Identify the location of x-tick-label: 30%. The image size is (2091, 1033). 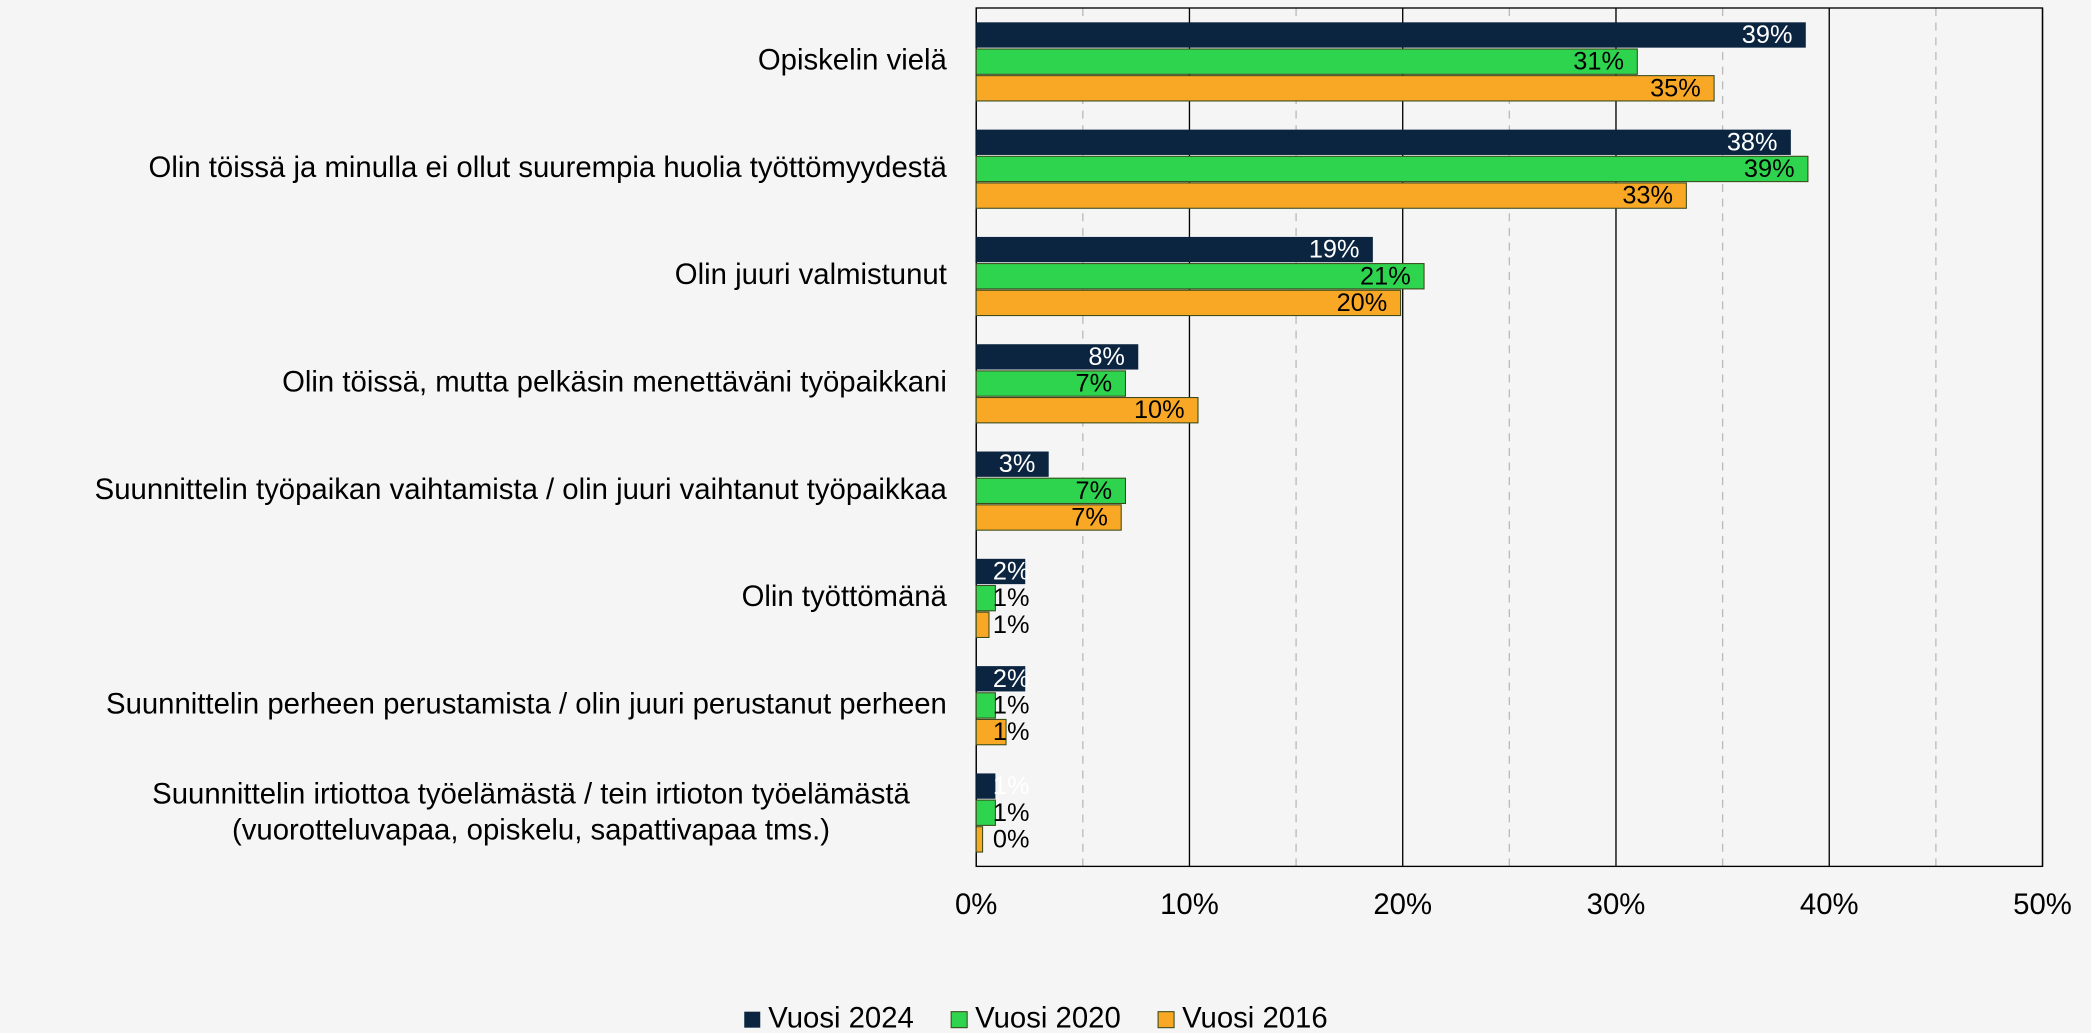
(1616, 904).